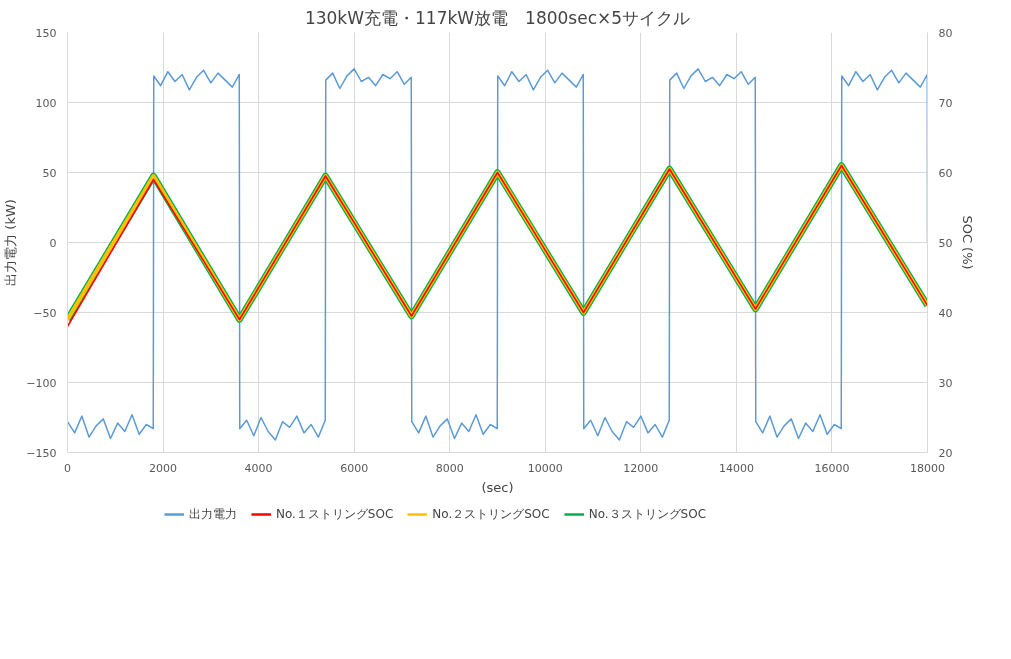  I want to click on y2-tick-label: 60, so click(945, 173).